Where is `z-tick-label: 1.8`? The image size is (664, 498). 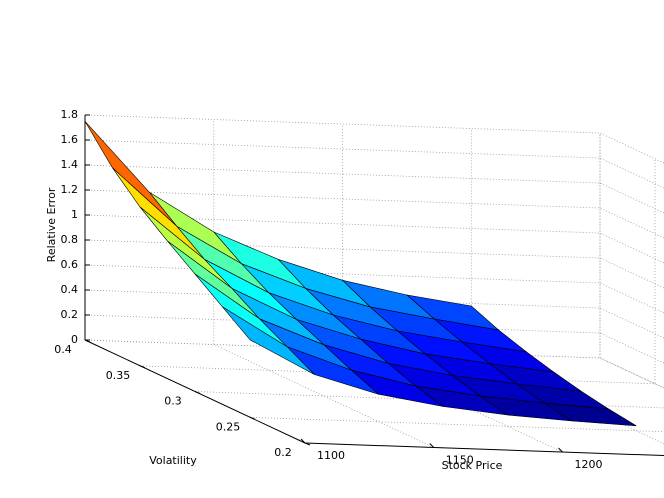
z-tick-label: 1.8 is located at coordinates (70, 114).